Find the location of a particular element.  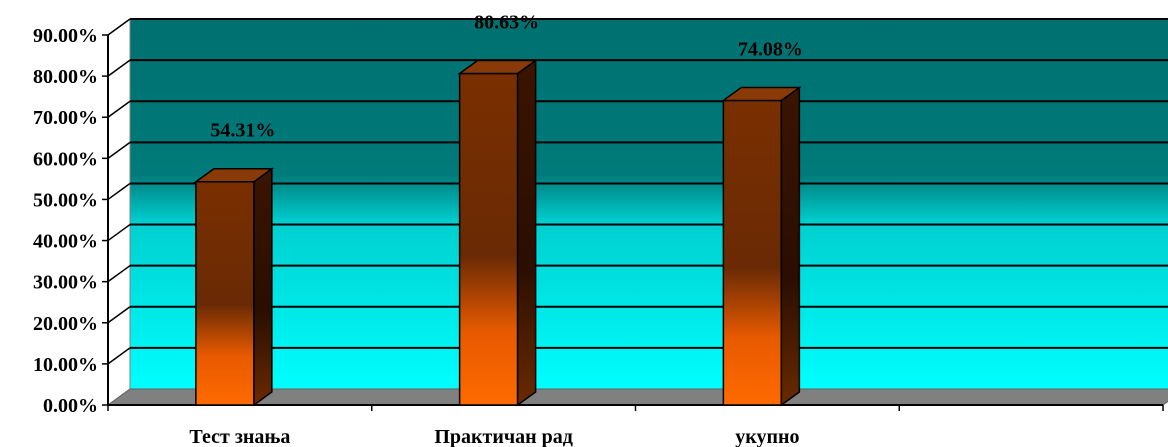

y-tick-label: 50.00% is located at coordinates (65, 200).